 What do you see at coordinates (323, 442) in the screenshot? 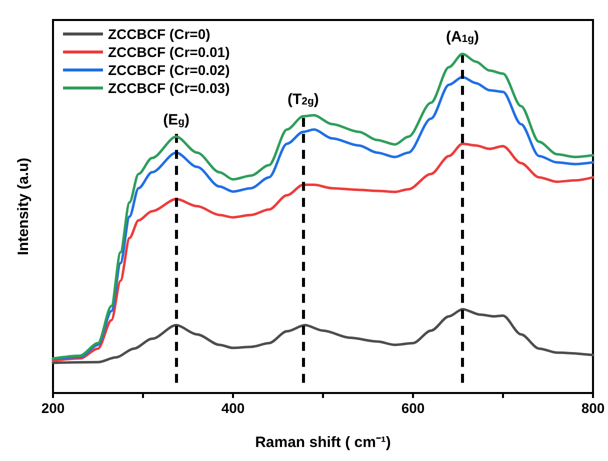
I see `x-axis-title: Raman shift ( cm⁻¹)` at bounding box center [323, 442].